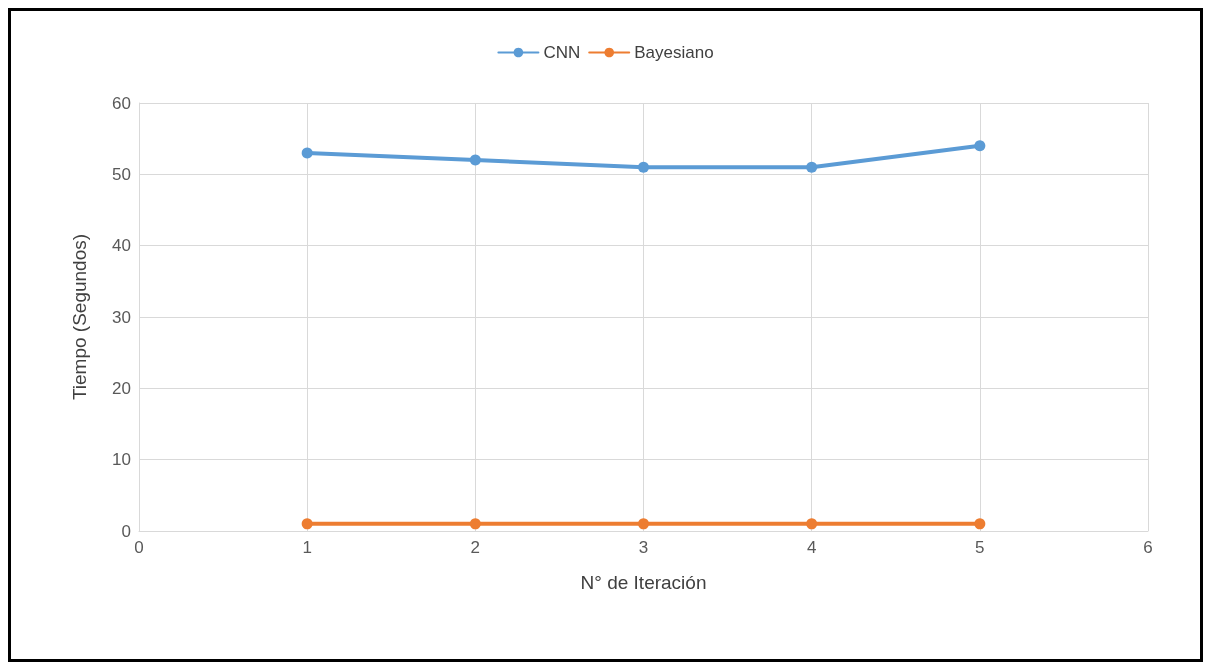  I want to click on x-axis-title: N° de Iteración, so click(643, 582).